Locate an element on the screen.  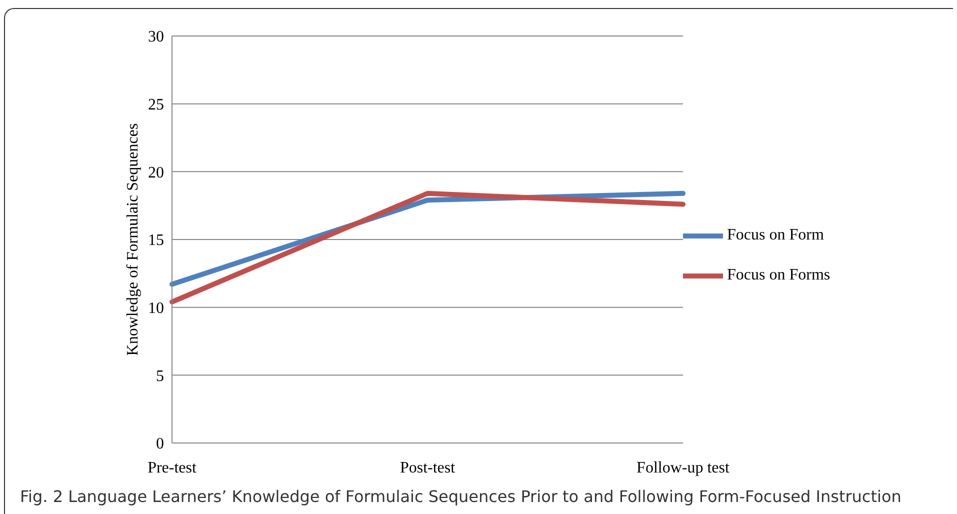
caption: Fig. 2 Language Learners’ Knowledge of Formulaic Sequences Prior to and Following Form-Focused Instruction is located at coordinates (461, 496).